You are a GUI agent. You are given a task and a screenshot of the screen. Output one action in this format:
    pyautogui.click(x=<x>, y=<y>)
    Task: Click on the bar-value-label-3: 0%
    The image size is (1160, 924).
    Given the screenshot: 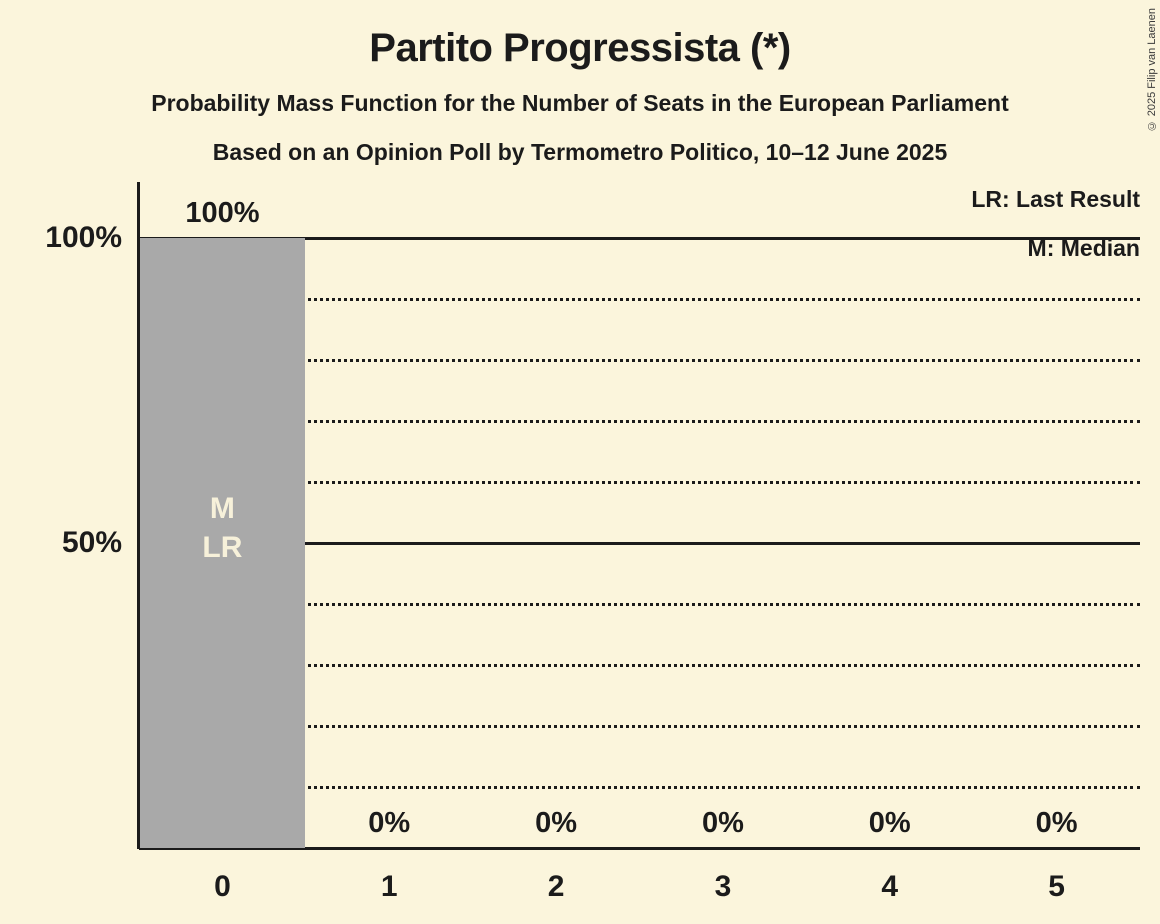 What is the action you would take?
    pyautogui.click(x=722, y=823)
    